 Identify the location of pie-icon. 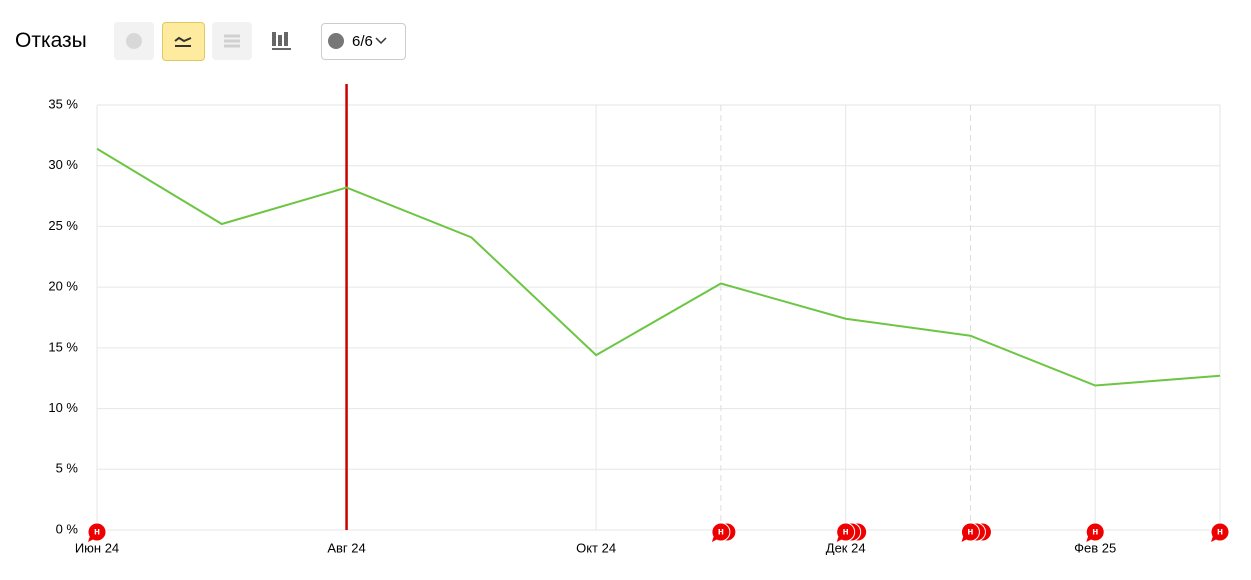
(134, 41).